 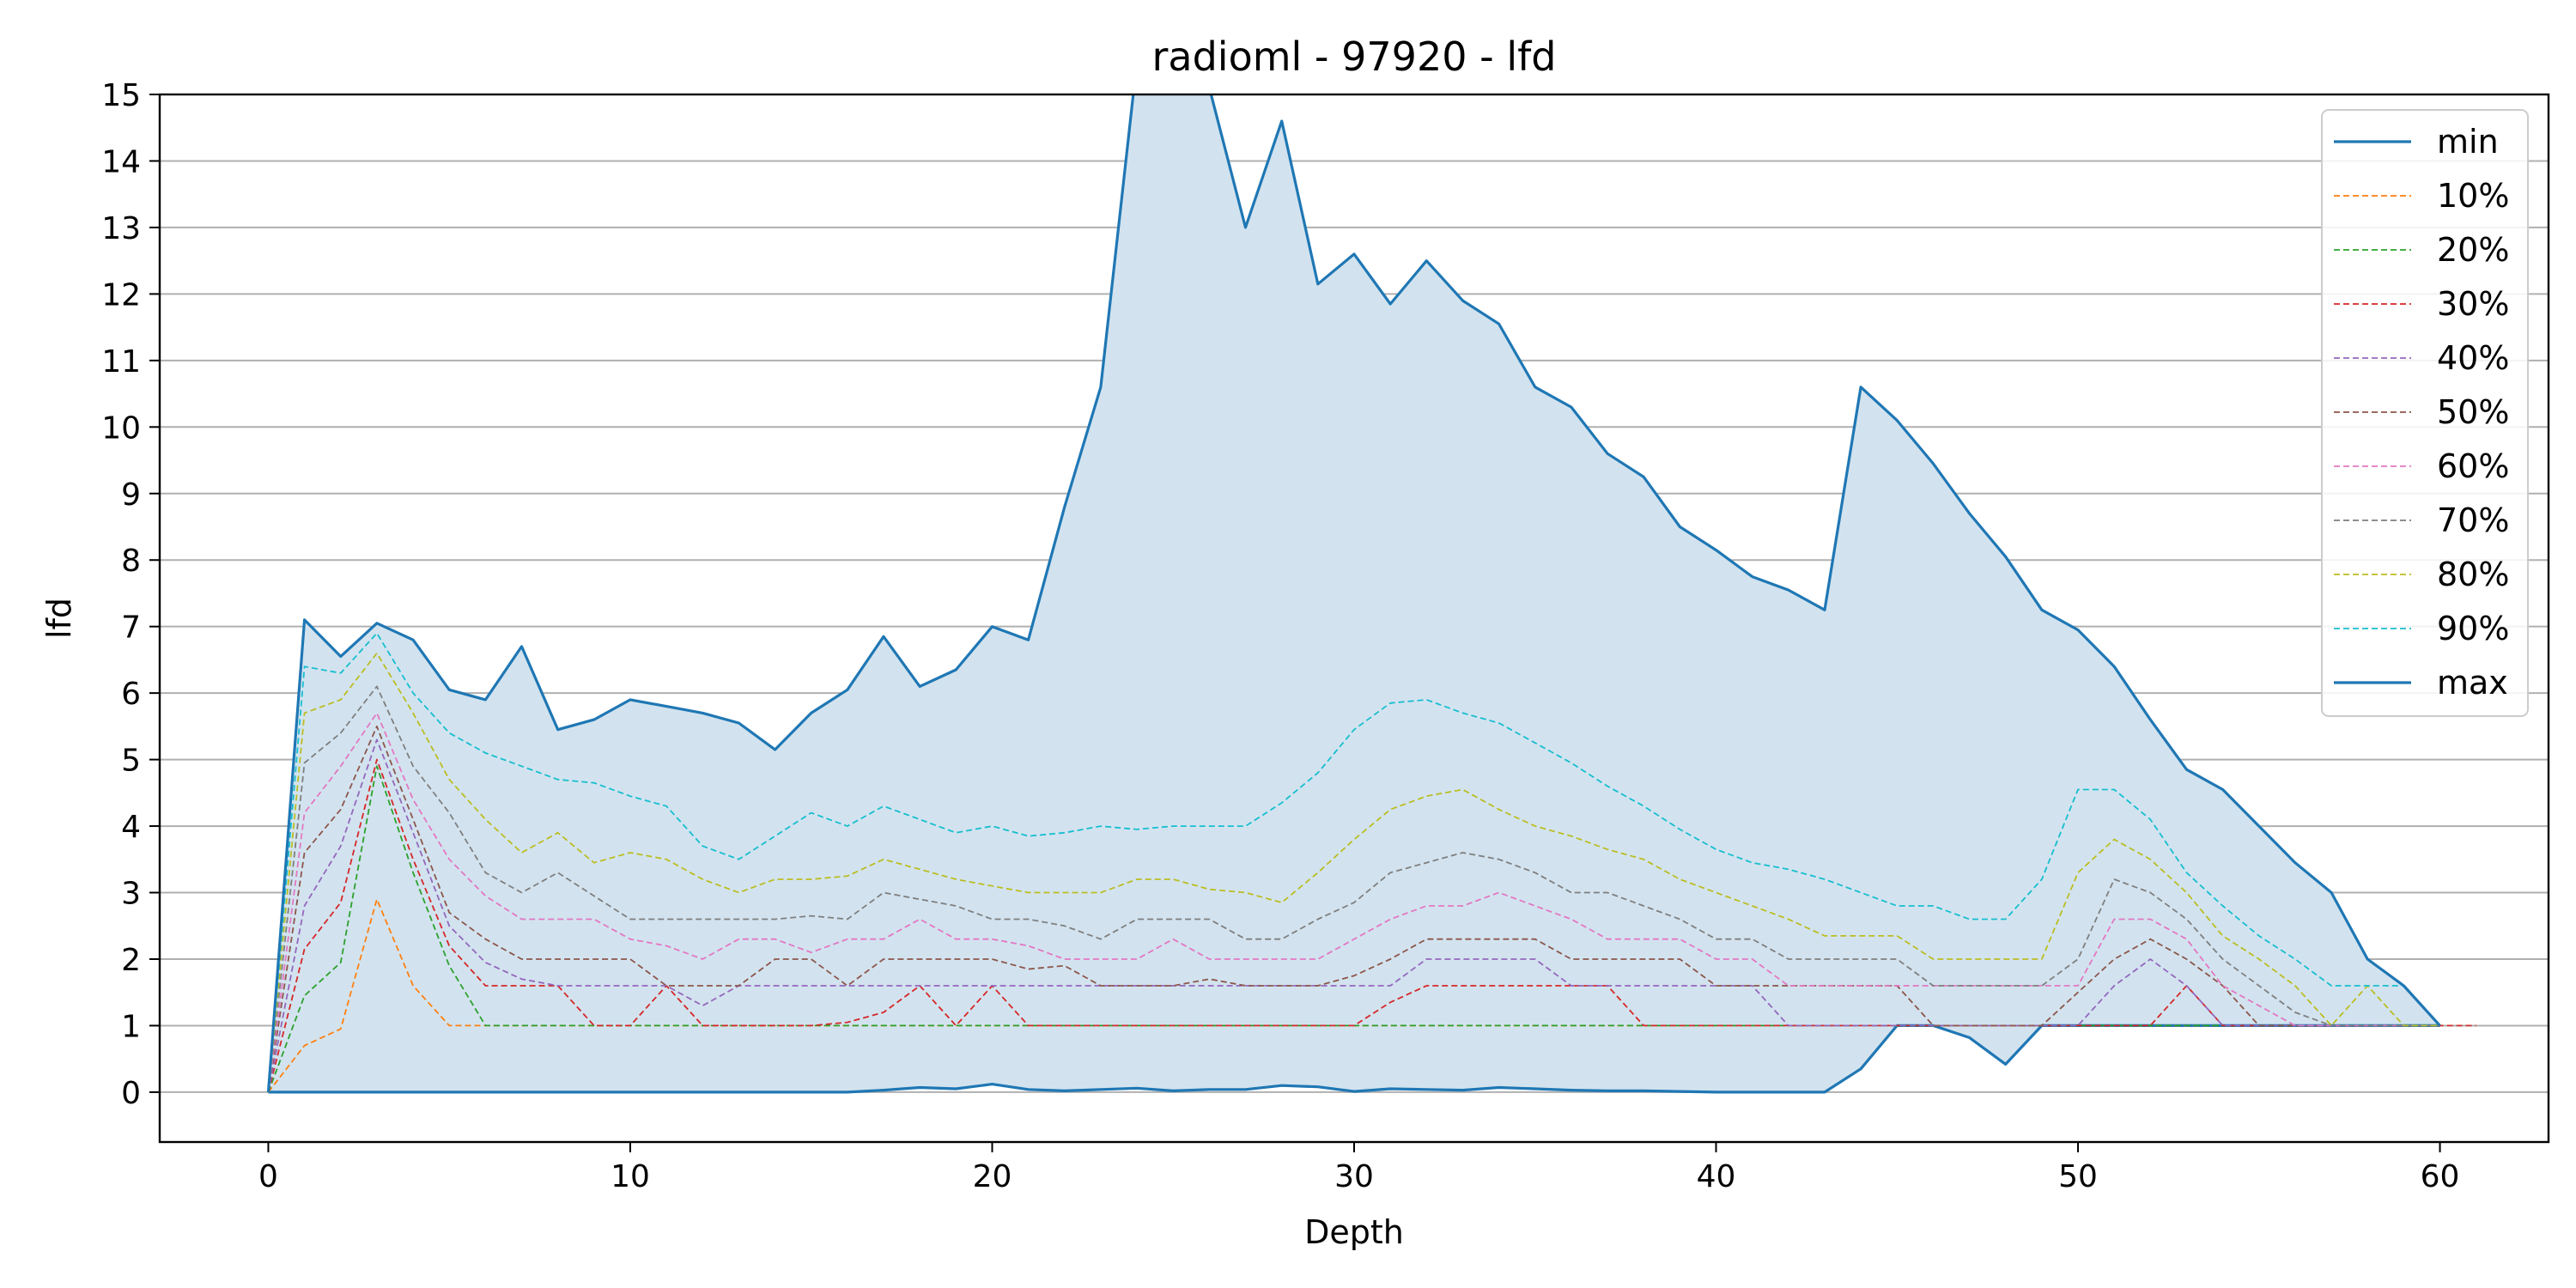 What do you see at coordinates (59, 618) in the screenshot?
I see `y-axis-title: lfd` at bounding box center [59, 618].